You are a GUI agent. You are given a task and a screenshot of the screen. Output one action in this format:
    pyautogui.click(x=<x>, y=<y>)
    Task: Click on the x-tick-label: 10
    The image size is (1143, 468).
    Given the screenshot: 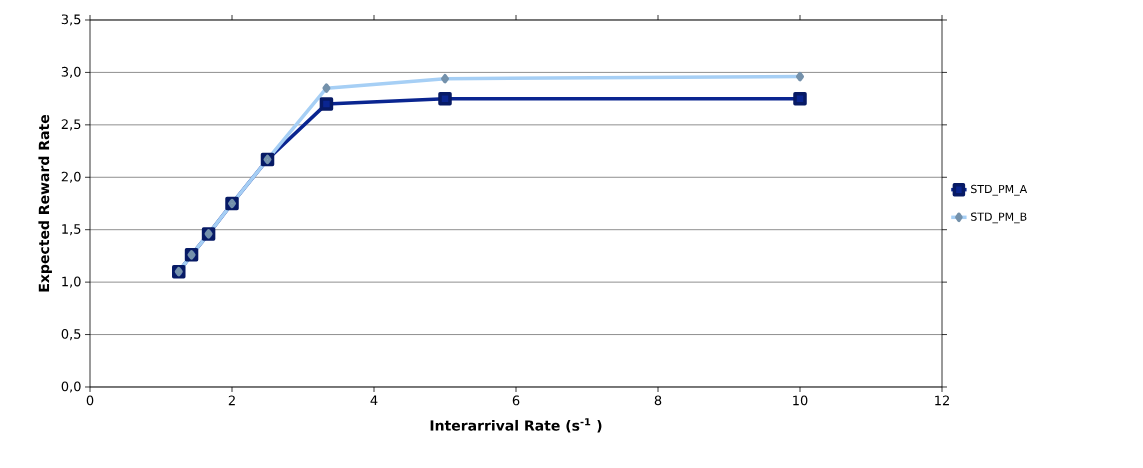 What is the action you would take?
    pyautogui.click(x=800, y=400)
    